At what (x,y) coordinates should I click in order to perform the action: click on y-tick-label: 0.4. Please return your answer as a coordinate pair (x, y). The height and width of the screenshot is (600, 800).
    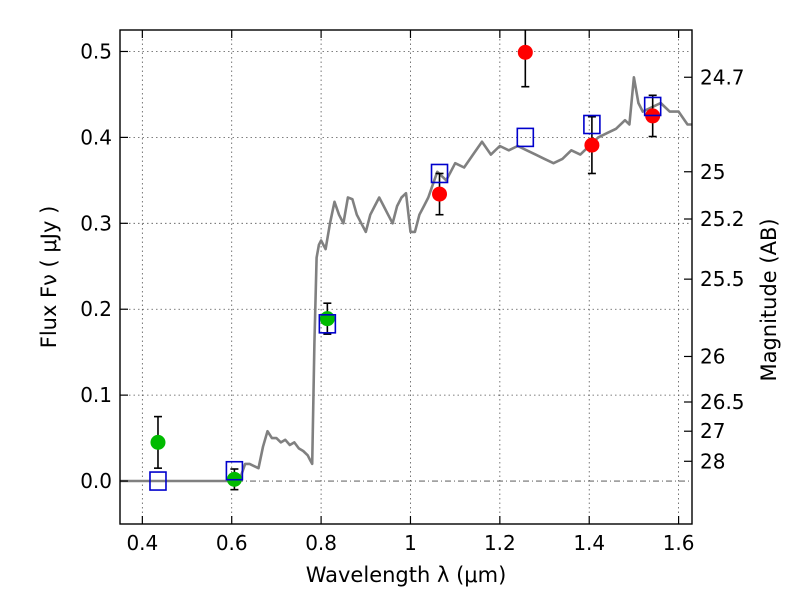
    Looking at the image, I should click on (96, 137).